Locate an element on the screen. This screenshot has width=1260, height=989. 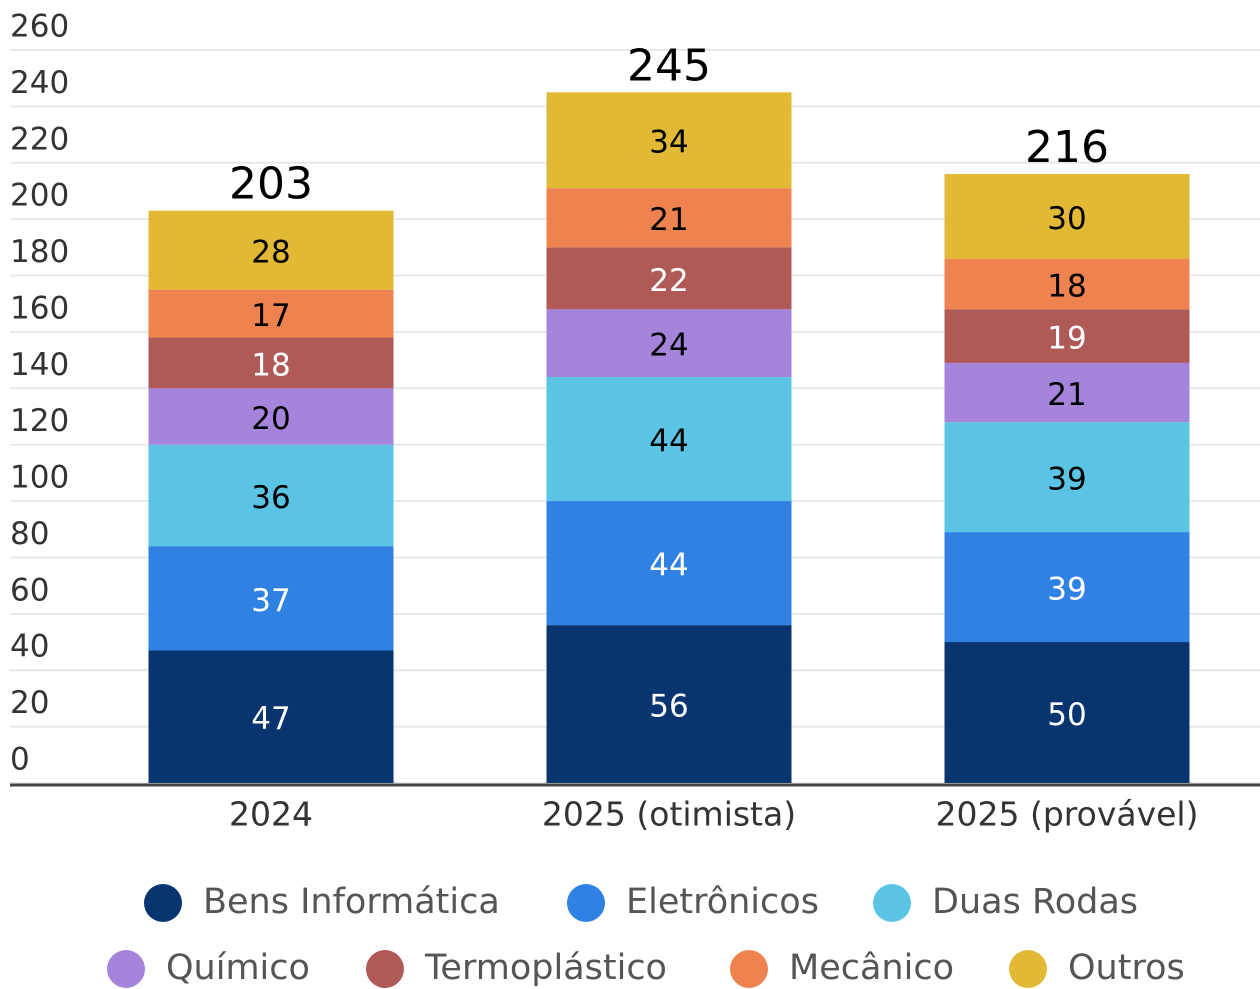
value-label: 56 is located at coordinates (668, 707).